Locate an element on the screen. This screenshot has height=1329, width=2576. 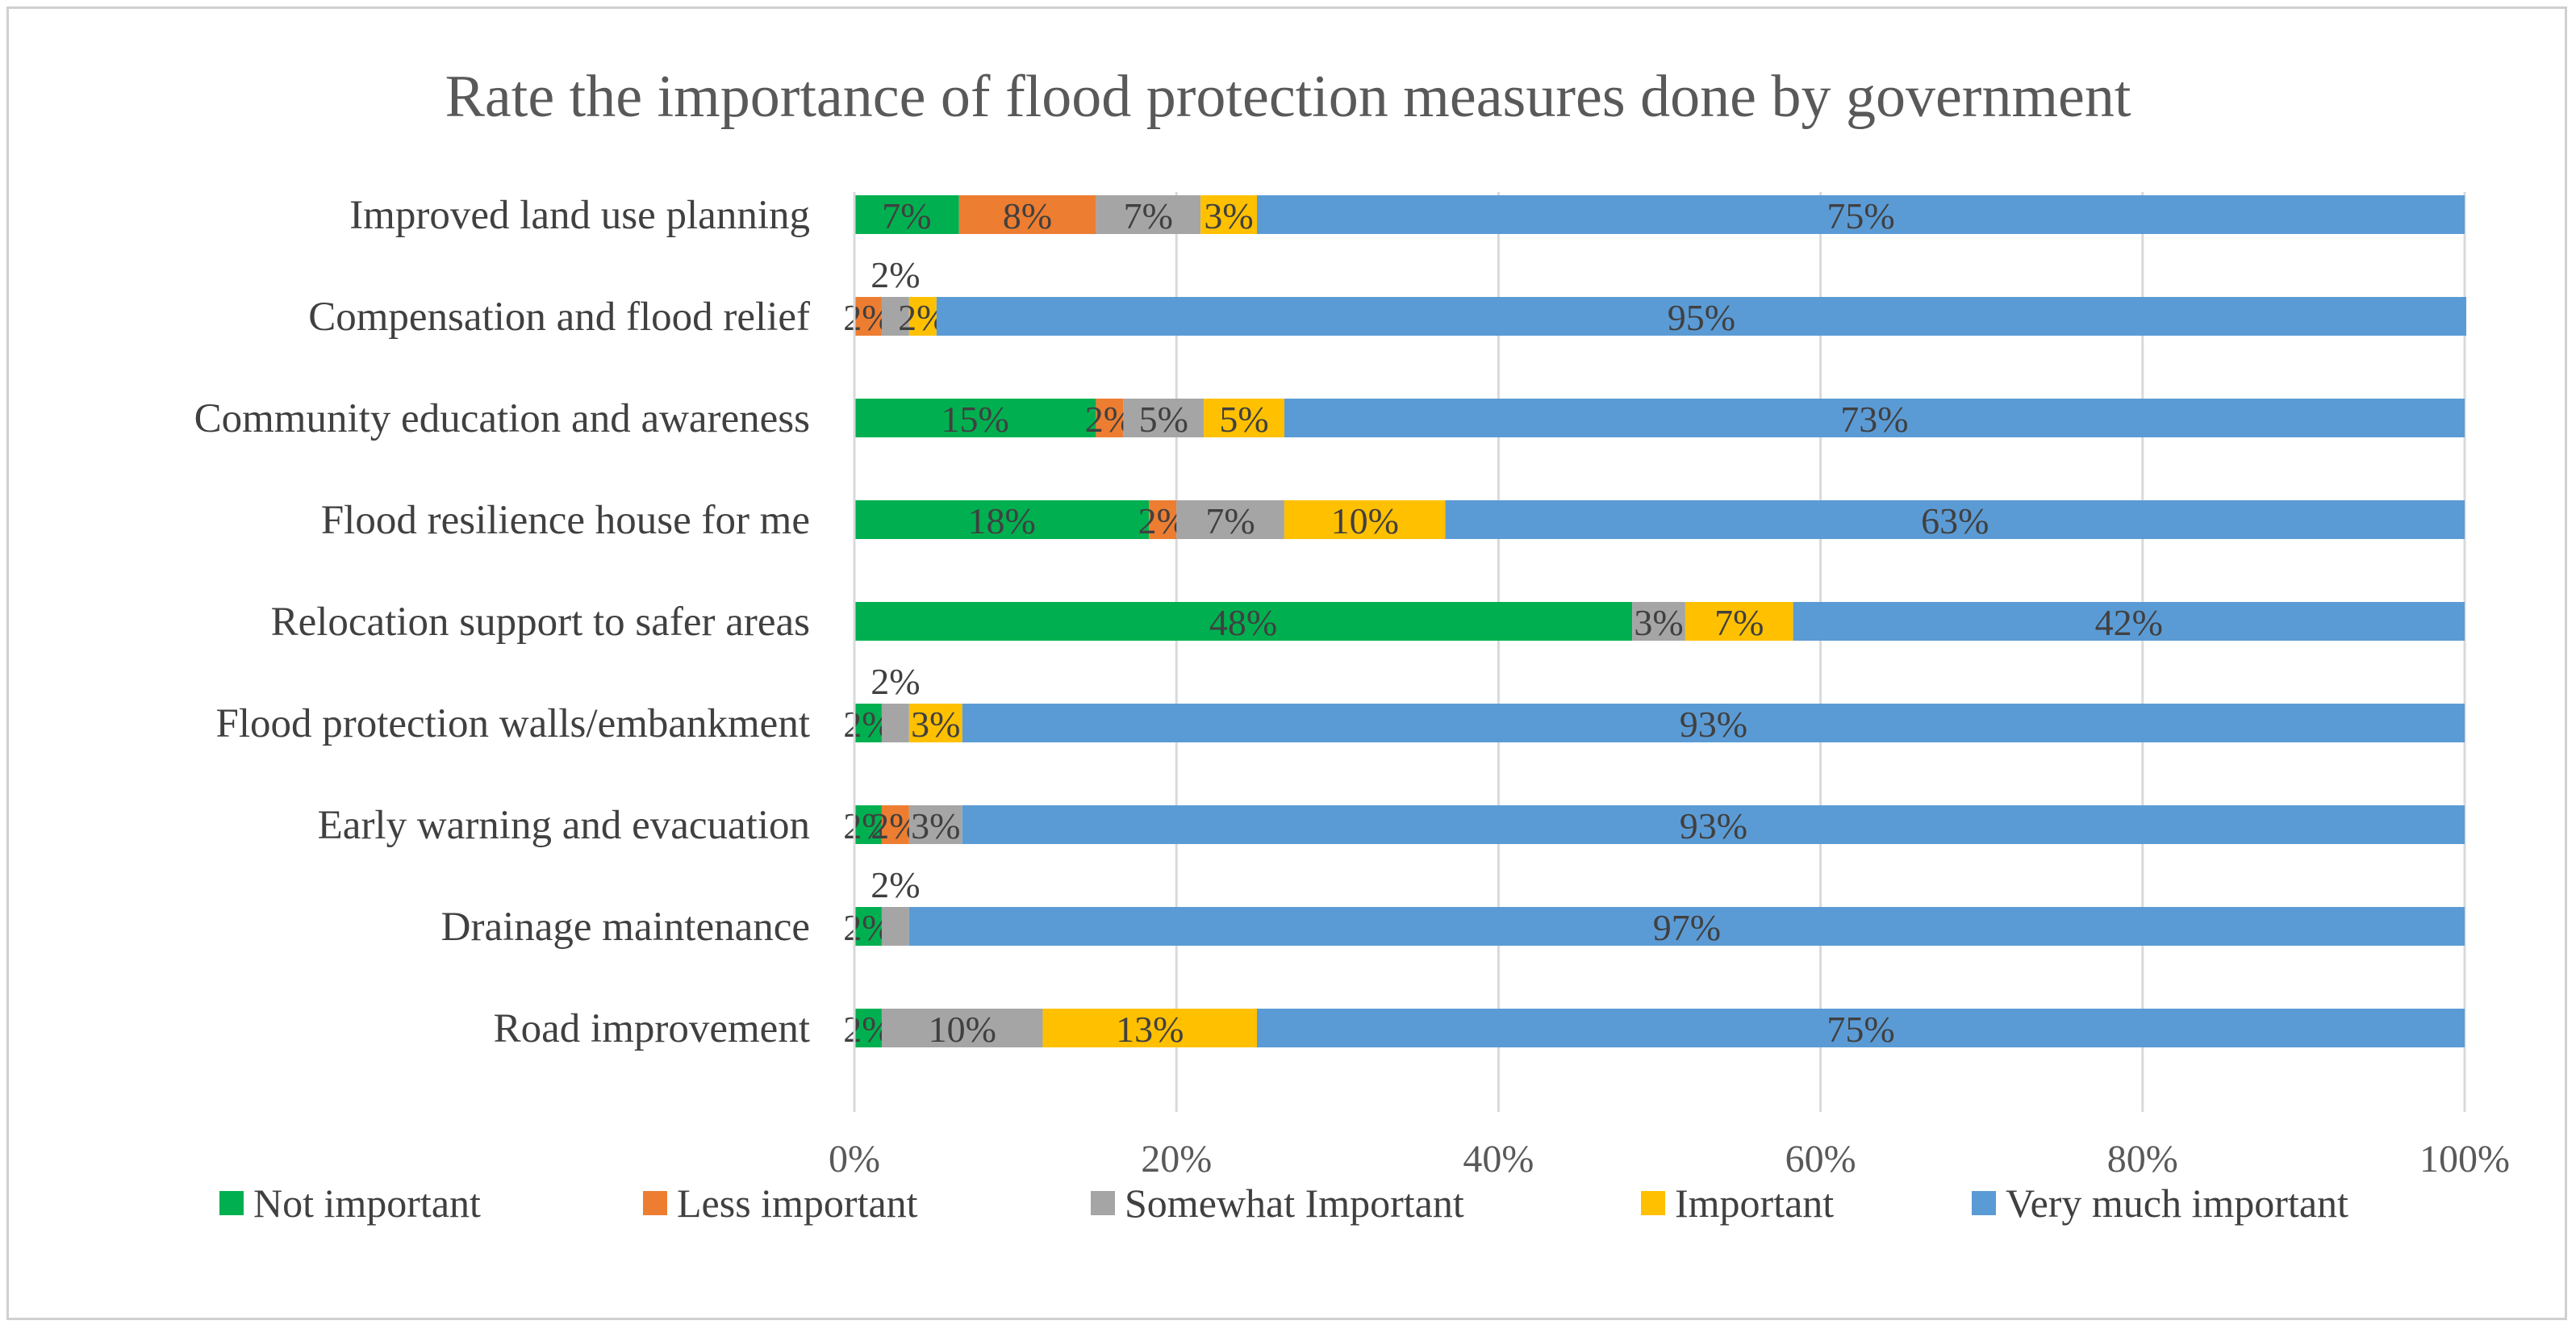
legend-item: Very much important is located at coordinates (2160, 1203).